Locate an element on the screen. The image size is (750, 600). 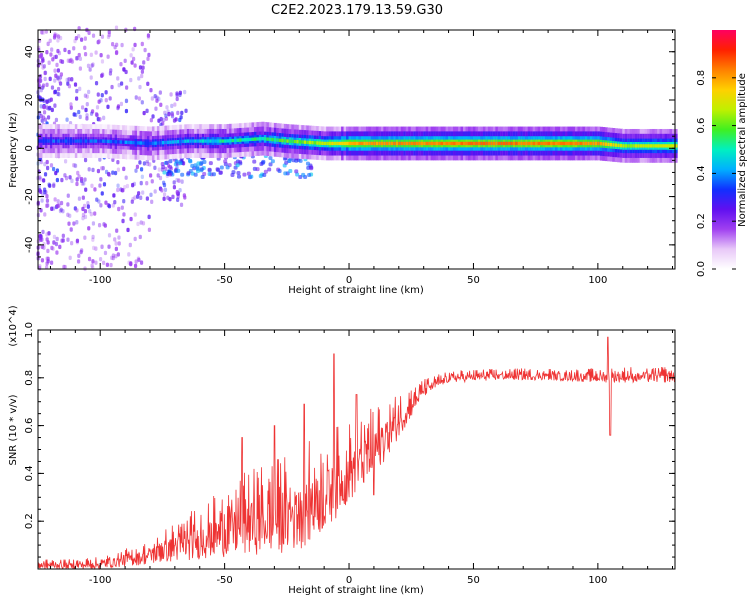
x-tick-label: -50 is located at coordinates (224, 280).